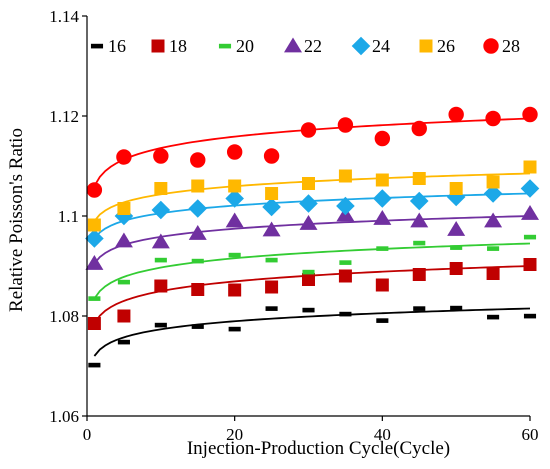 This screenshot has height=469, width=550. What do you see at coordinates (234, 434) in the screenshot?
I see `x-tick-label: 20` at bounding box center [234, 434].